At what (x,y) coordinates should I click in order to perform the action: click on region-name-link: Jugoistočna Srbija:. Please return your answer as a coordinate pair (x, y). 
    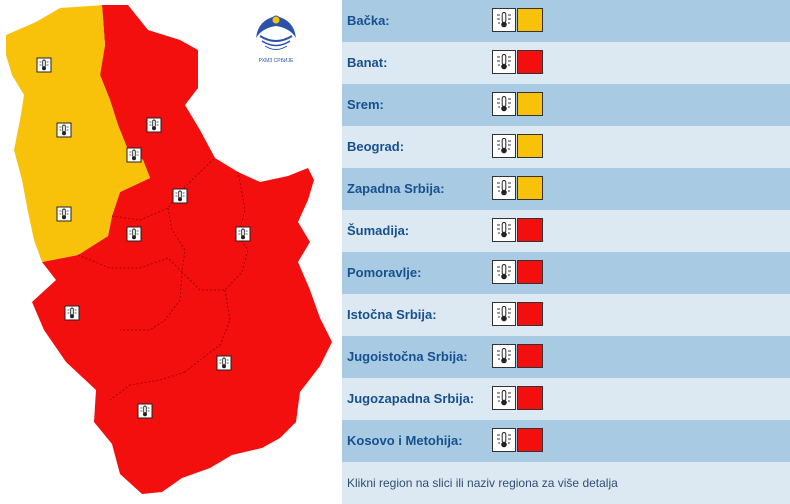
    Looking at the image, I should click on (407, 356).